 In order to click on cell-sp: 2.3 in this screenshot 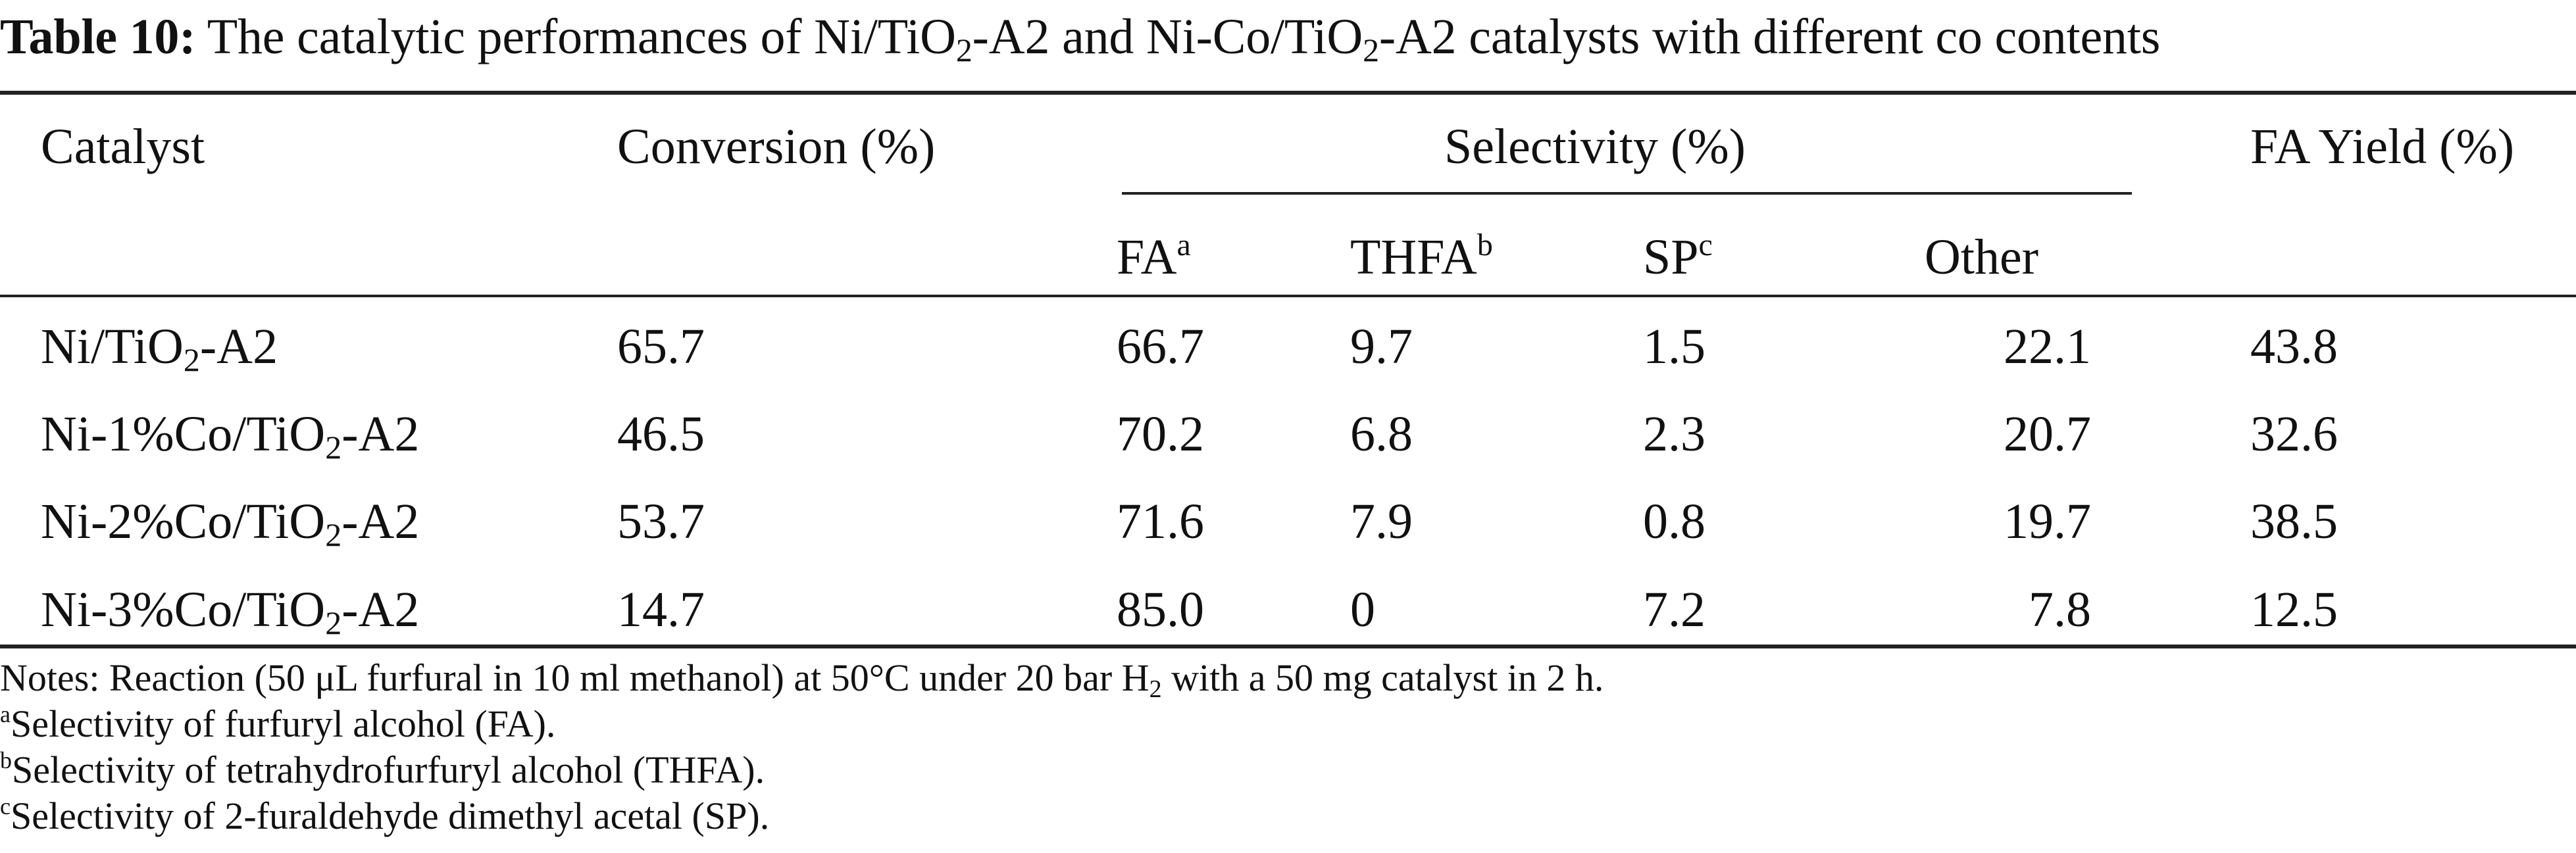, I will do `click(1674, 434)`.